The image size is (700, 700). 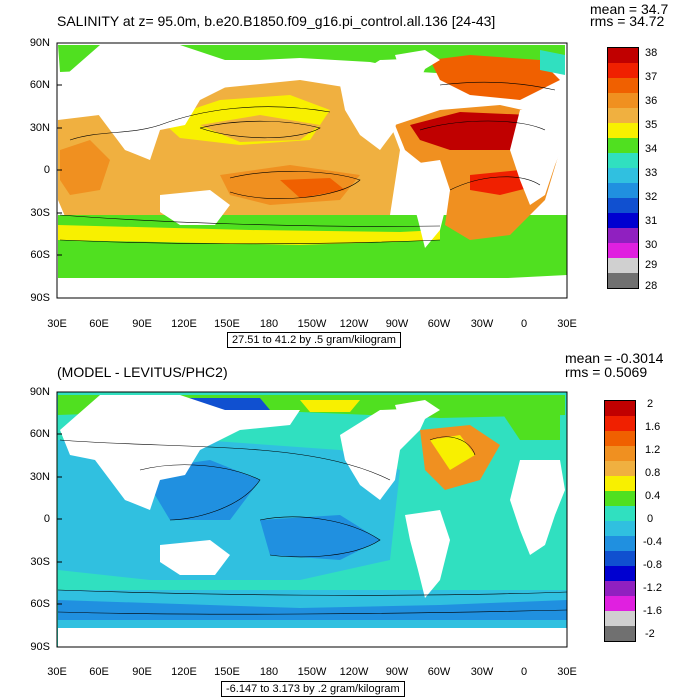 What do you see at coordinates (629, 9) in the screenshot?
I see `top-mean-label: mean = 34.7` at bounding box center [629, 9].